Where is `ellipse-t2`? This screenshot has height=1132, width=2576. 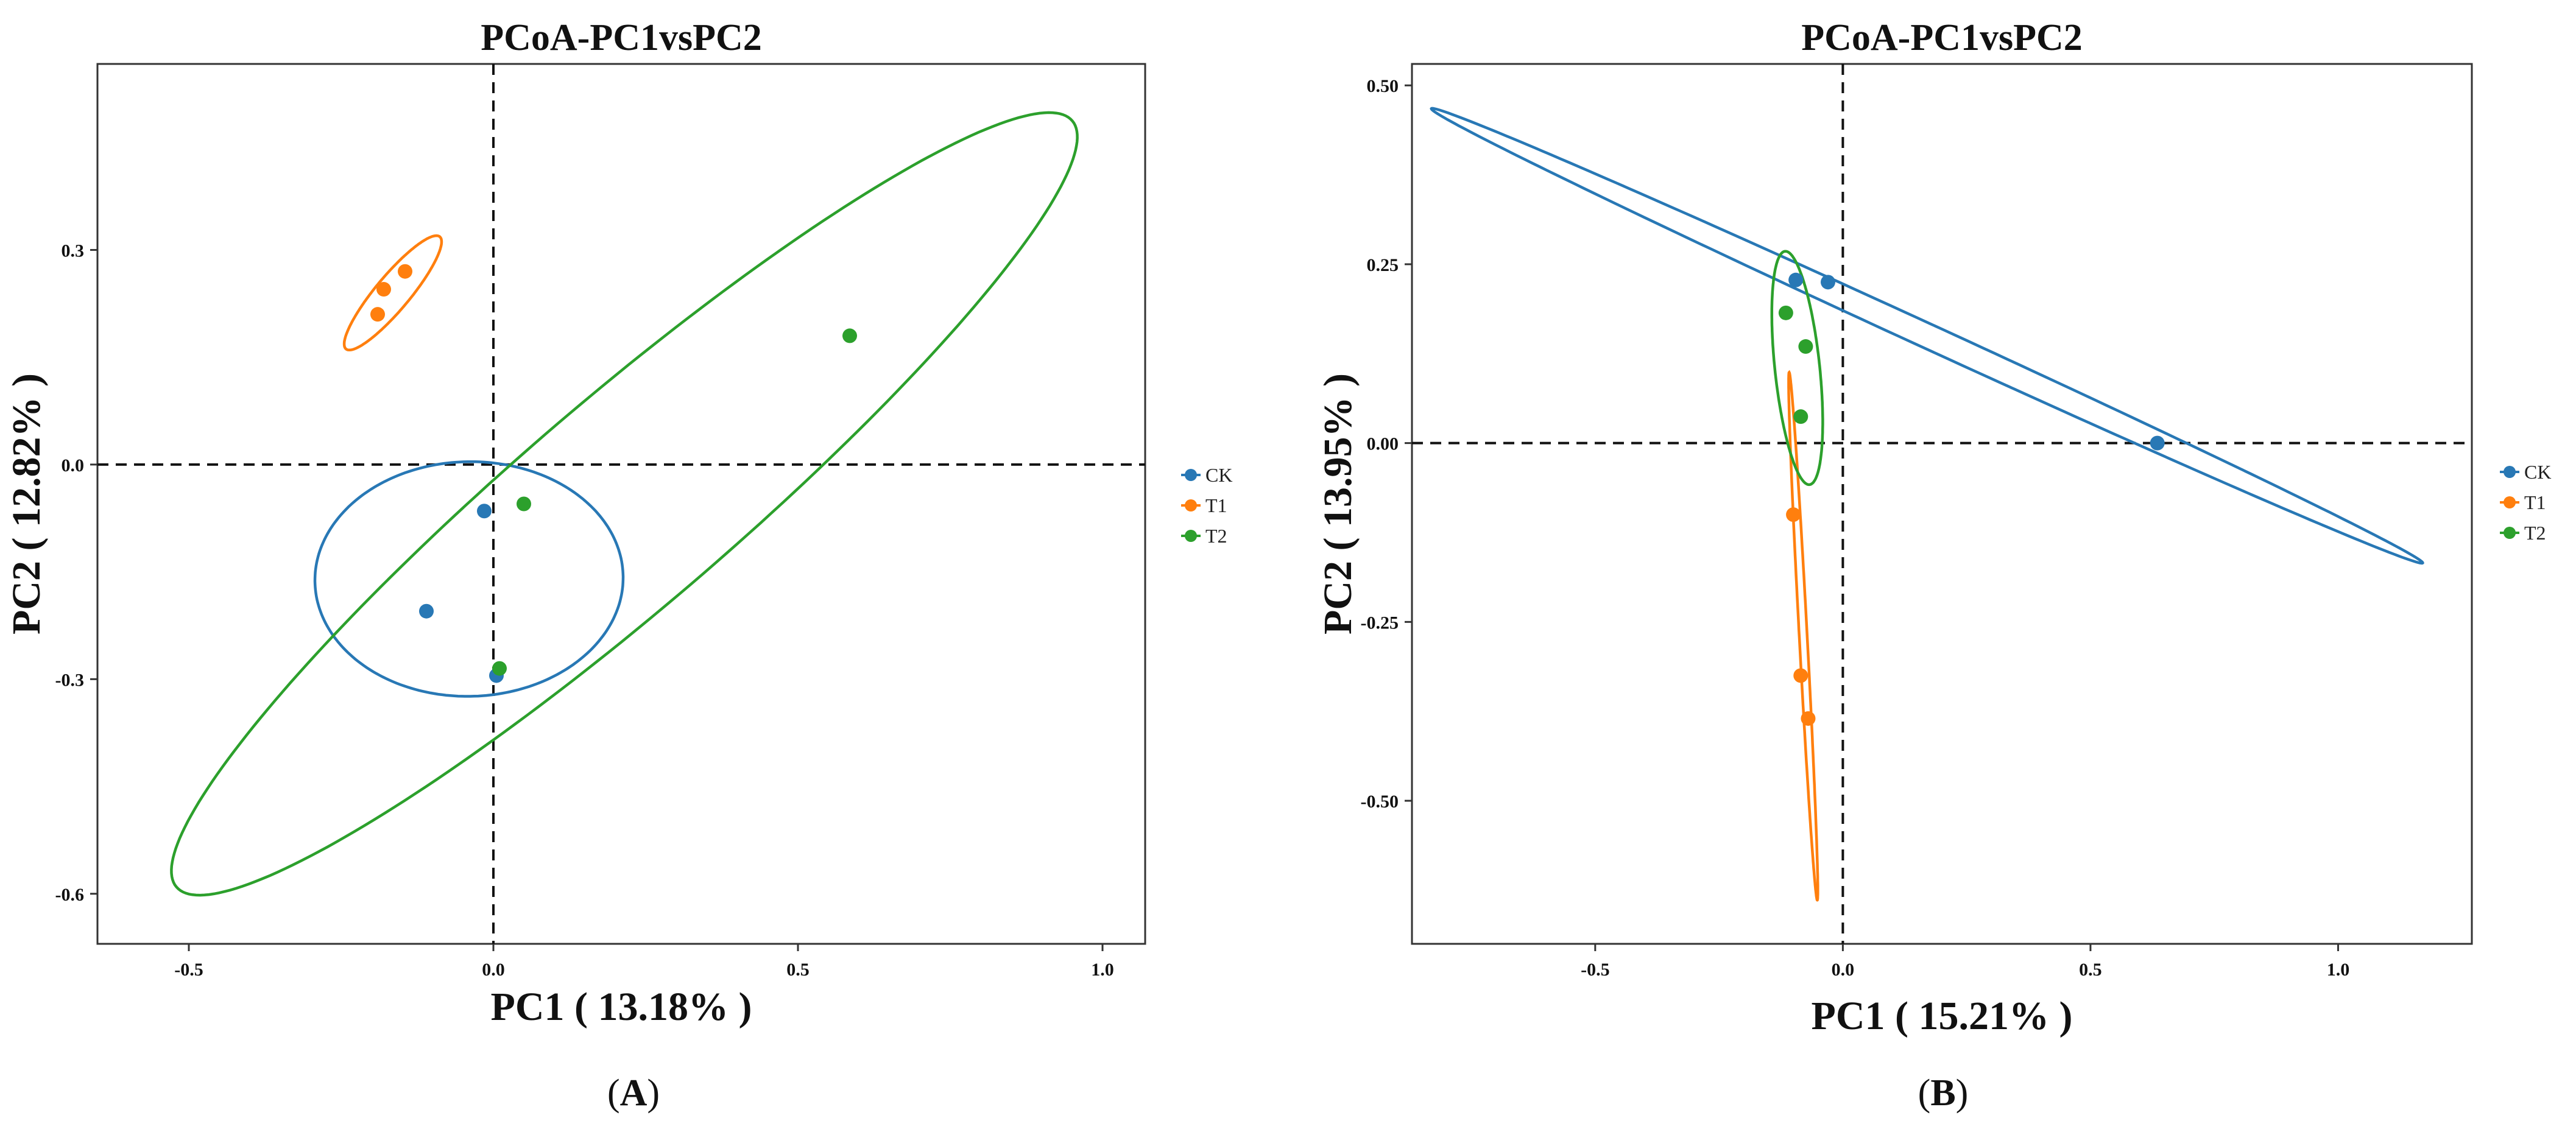 ellipse-t2 is located at coordinates (1797, 368).